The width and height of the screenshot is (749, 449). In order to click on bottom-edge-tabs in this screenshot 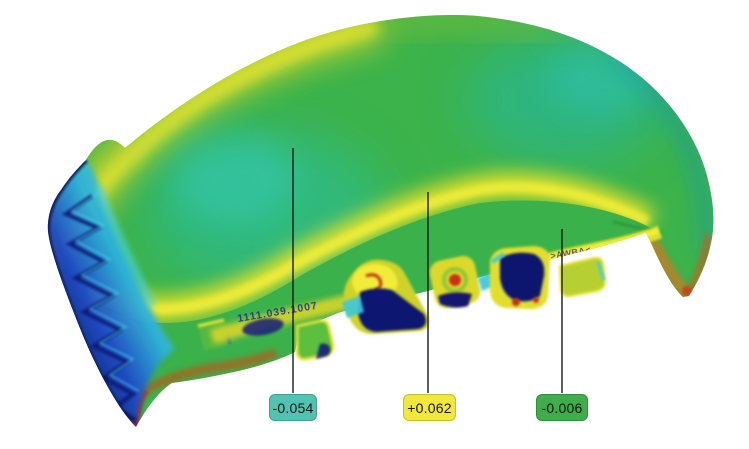, I will do `click(451, 303)`.